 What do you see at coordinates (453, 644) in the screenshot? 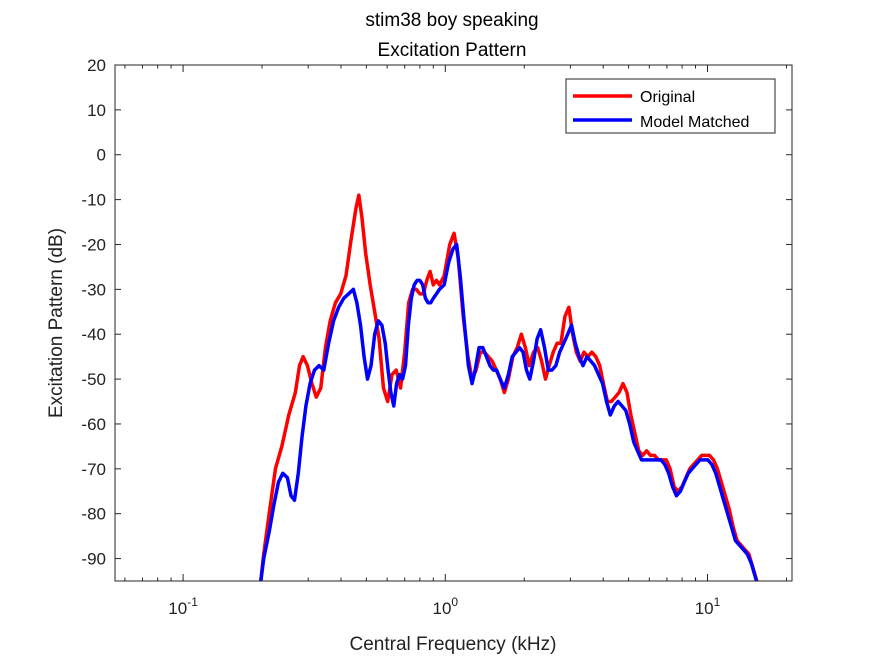
I see `x-axis-label: Central Frequency (kHz)` at bounding box center [453, 644].